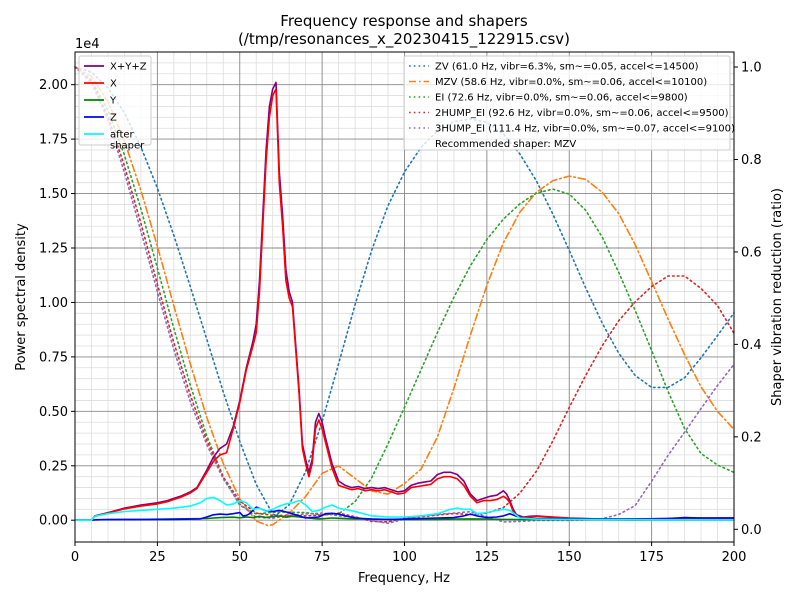 This screenshot has width=800, height=600. What do you see at coordinates (21, 297) in the screenshot?
I see `y-axis-label: Power spectral density` at bounding box center [21, 297].